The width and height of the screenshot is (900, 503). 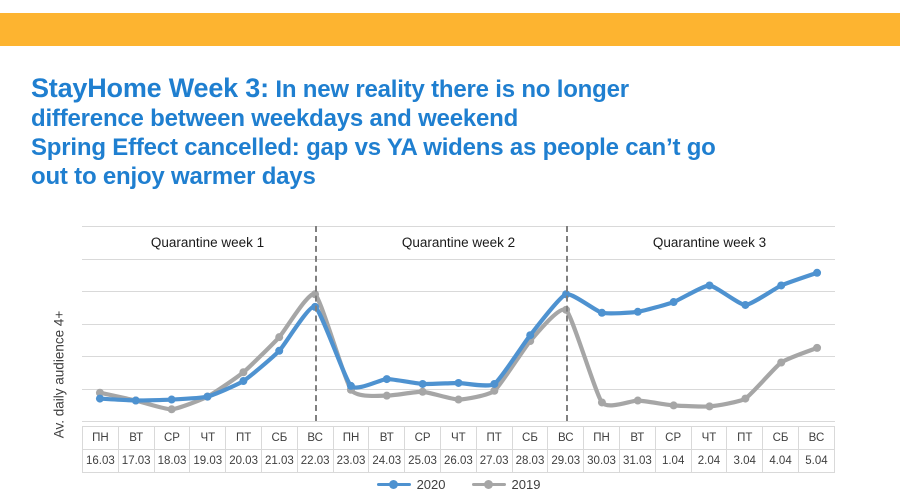 What do you see at coordinates (709, 461) in the screenshot?
I see `x-axis-date-cell: 2.04` at bounding box center [709, 461].